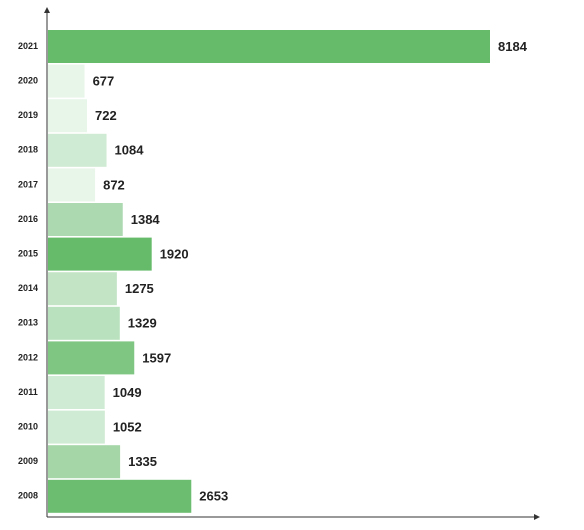 The image size is (584, 530). Describe the element at coordinates (28, 150) in the screenshot. I see `y-tick-label: 2018` at that location.